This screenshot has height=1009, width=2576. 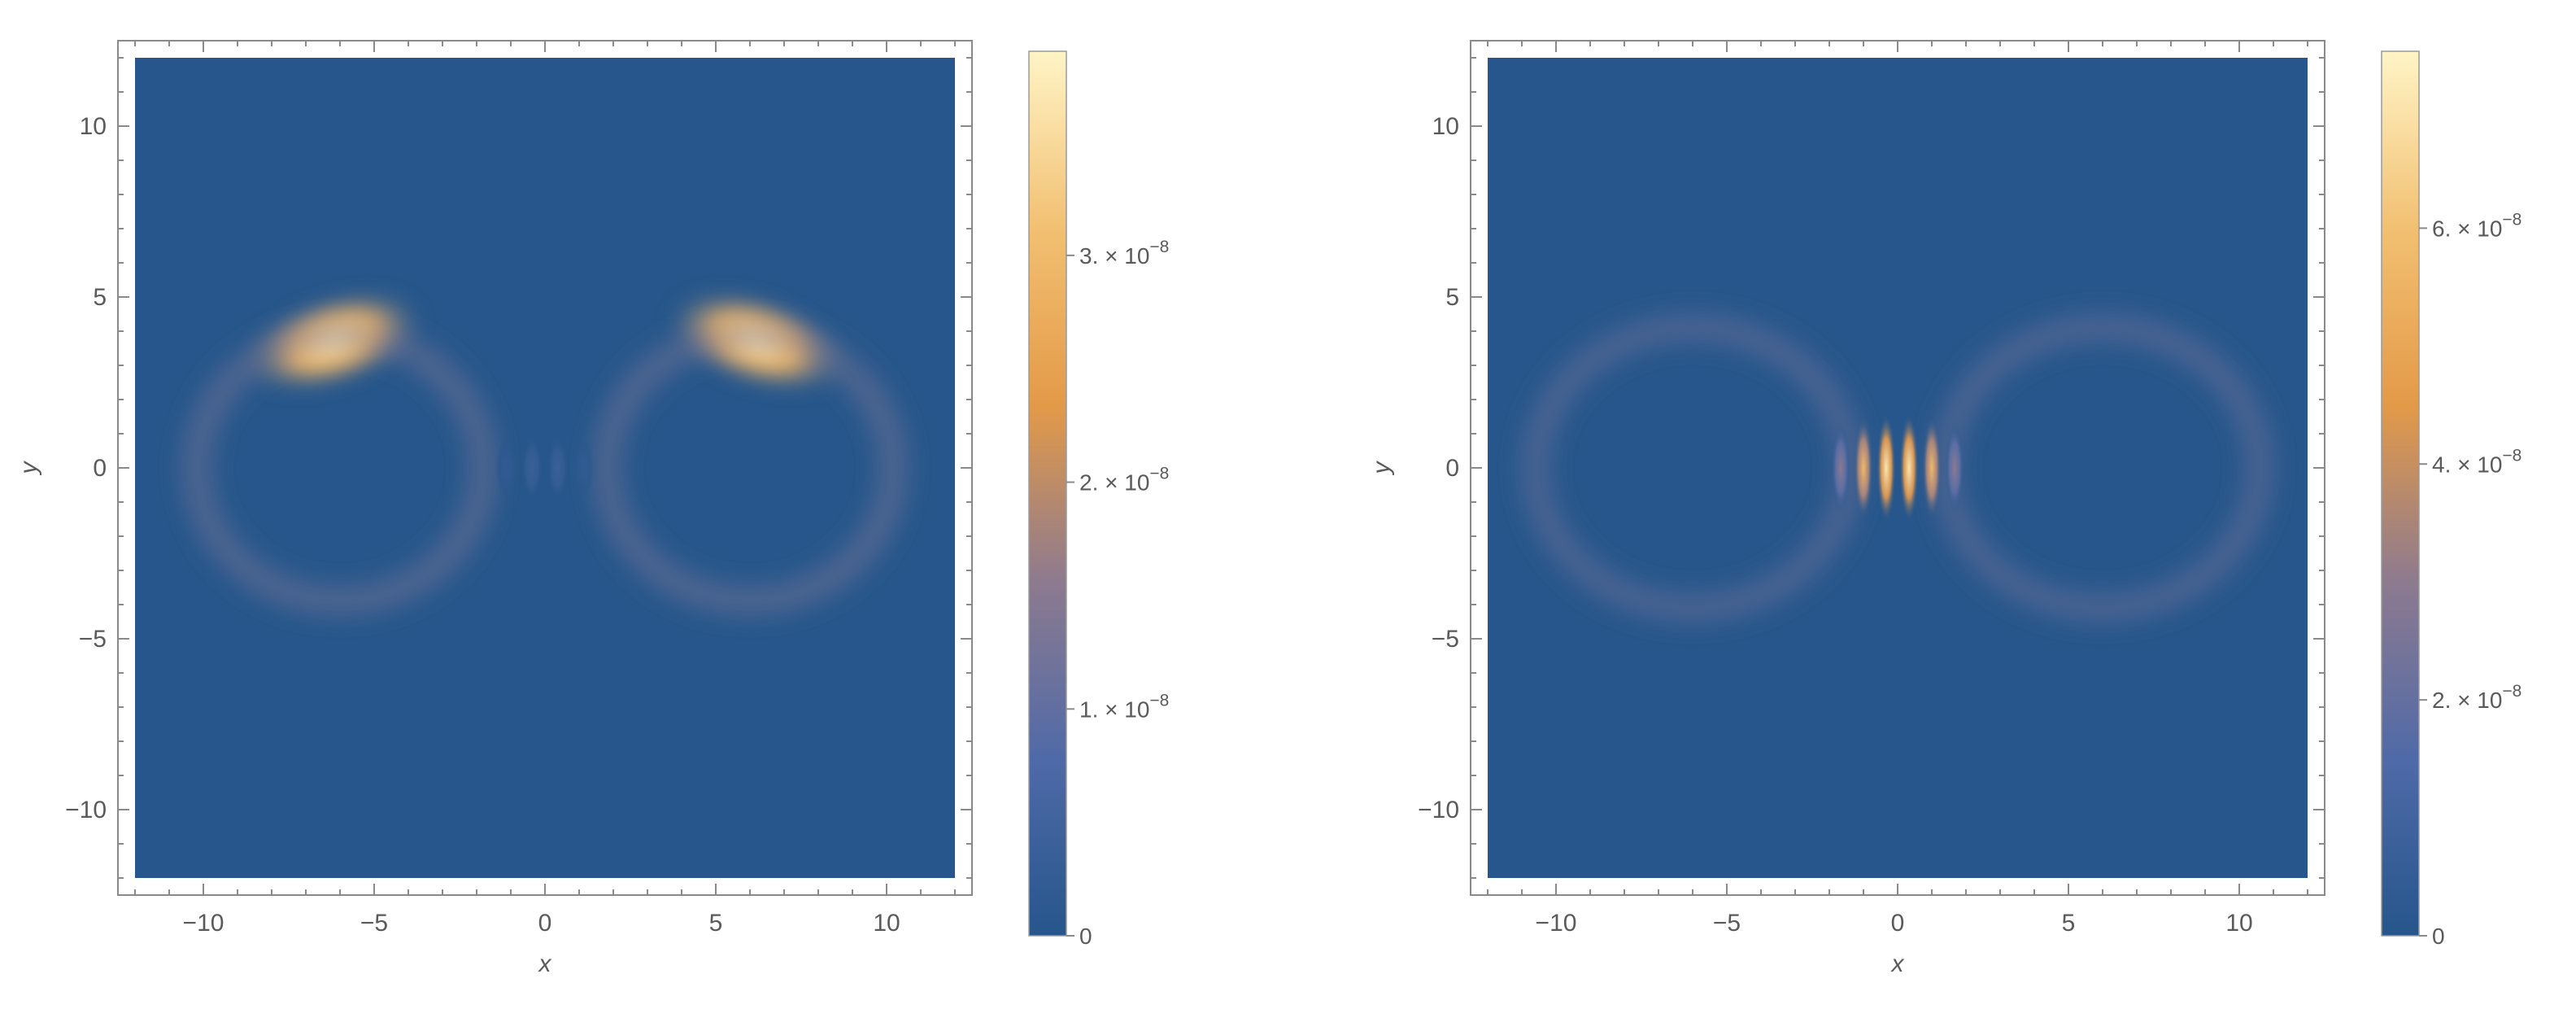 I want to click on colorbar-tick-label: 1. × 10−8, so click(x=1124, y=706).